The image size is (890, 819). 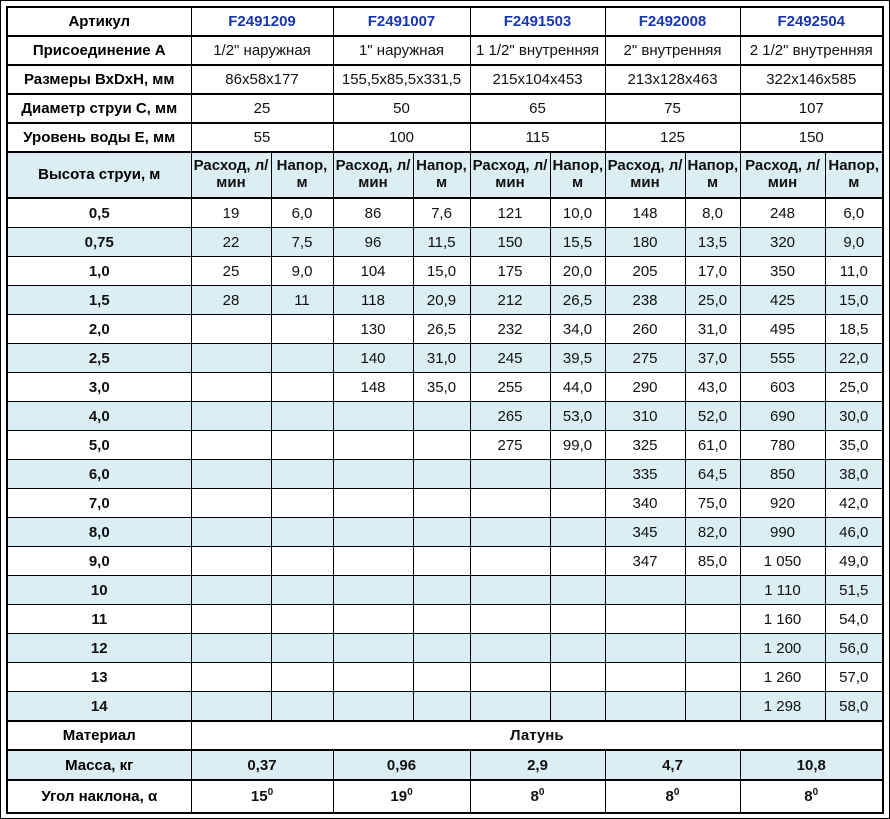 What do you see at coordinates (441, 212) in the screenshot?
I see `data-cell: 7,6` at bounding box center [441, 212].